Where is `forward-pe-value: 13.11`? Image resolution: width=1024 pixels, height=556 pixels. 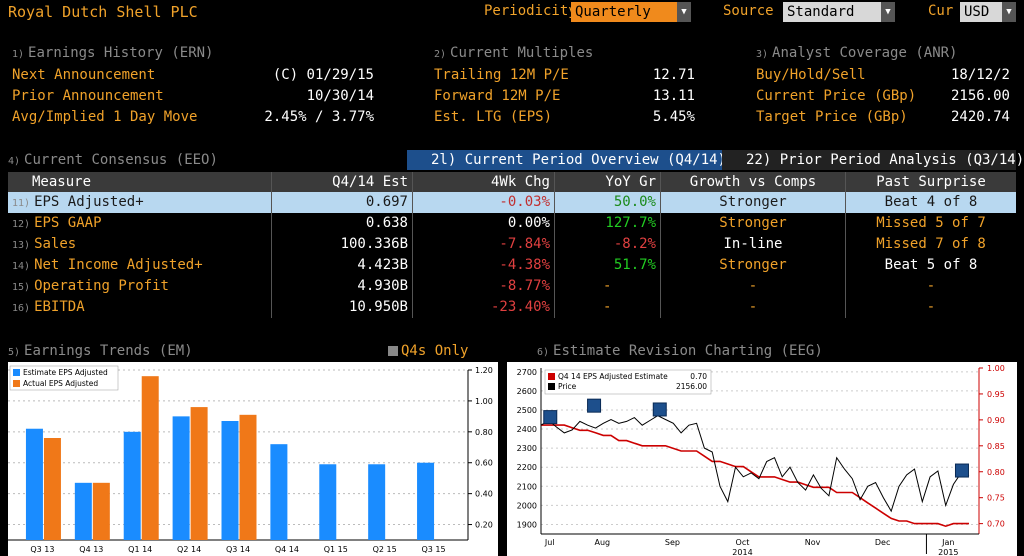
forward-pe-value: 13.11 is located at coordinates (673, 96).